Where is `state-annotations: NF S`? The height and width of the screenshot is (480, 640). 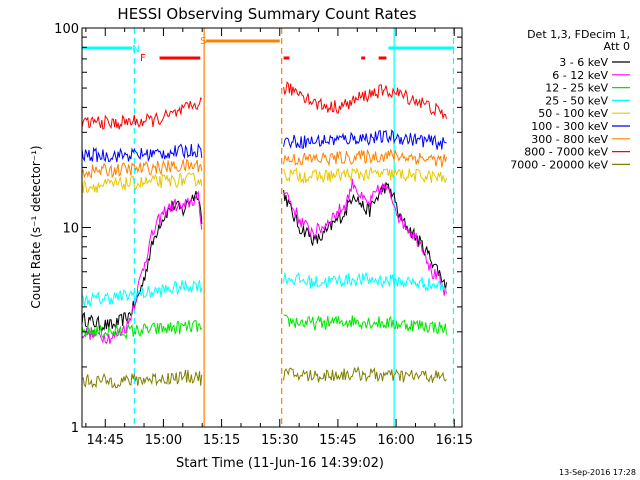 state-annotations: NF S is located at coordinates (169, 50).